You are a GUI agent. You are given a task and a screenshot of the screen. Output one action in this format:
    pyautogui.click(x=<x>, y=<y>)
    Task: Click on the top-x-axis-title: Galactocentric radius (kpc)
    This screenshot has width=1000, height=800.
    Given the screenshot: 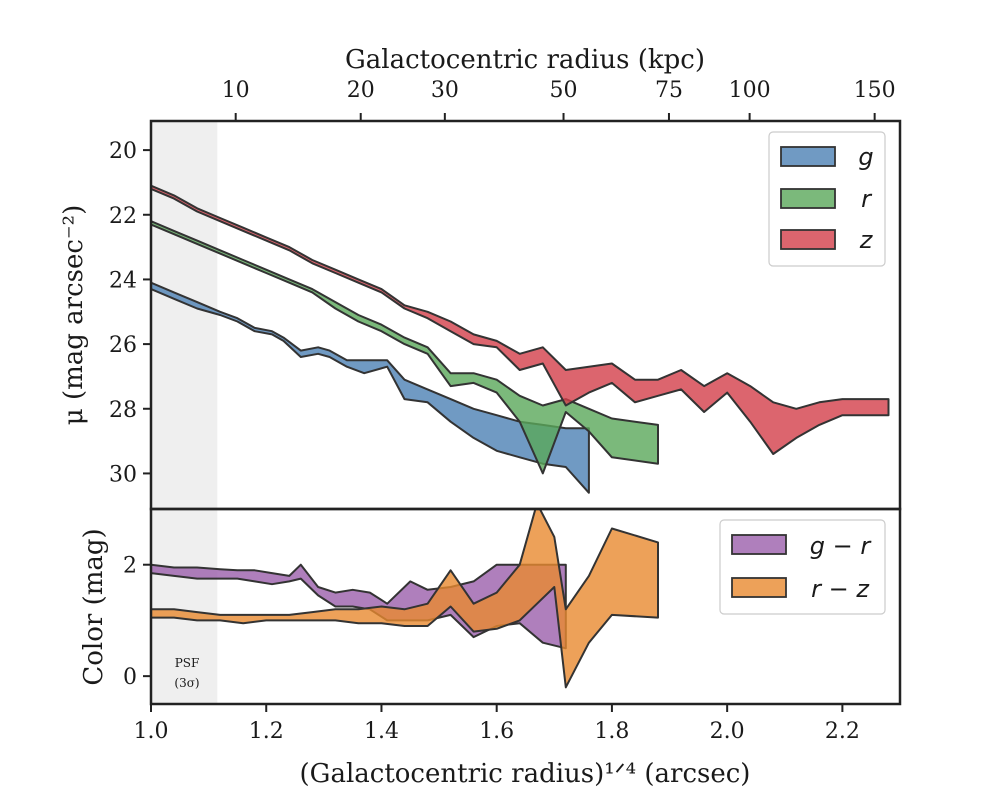 What is the action you would take?
    pyautogui.click(x=525, y=60)
    